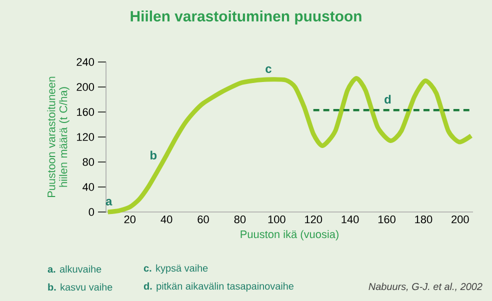 The image size is (492, 301). What do you see at coordinates (166, 220) in the screenshot?
I see `x-tick-label: 40` at bounding box center [166, 220].